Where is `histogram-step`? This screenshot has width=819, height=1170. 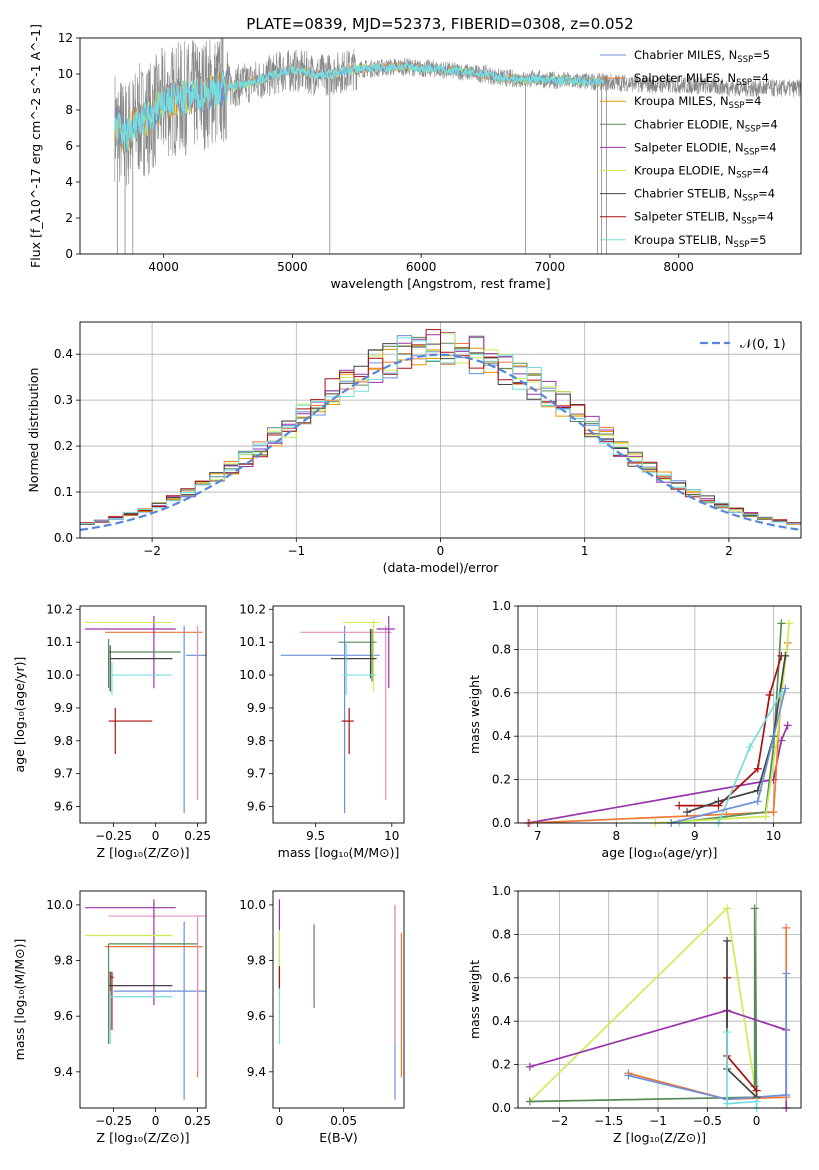
histogram-step is located at coordinates (440, 426).